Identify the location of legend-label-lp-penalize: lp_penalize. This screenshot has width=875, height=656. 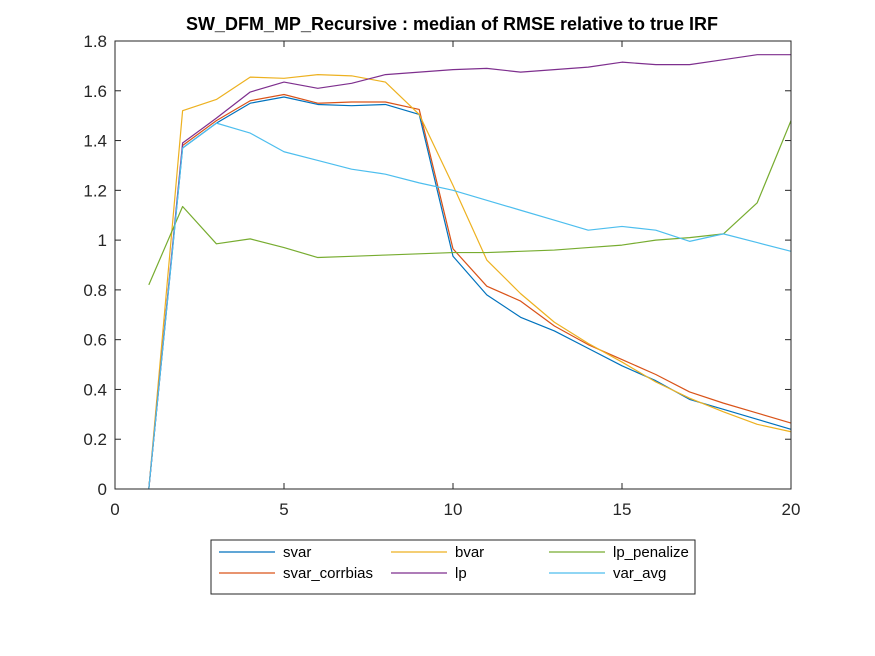
(651, 552).